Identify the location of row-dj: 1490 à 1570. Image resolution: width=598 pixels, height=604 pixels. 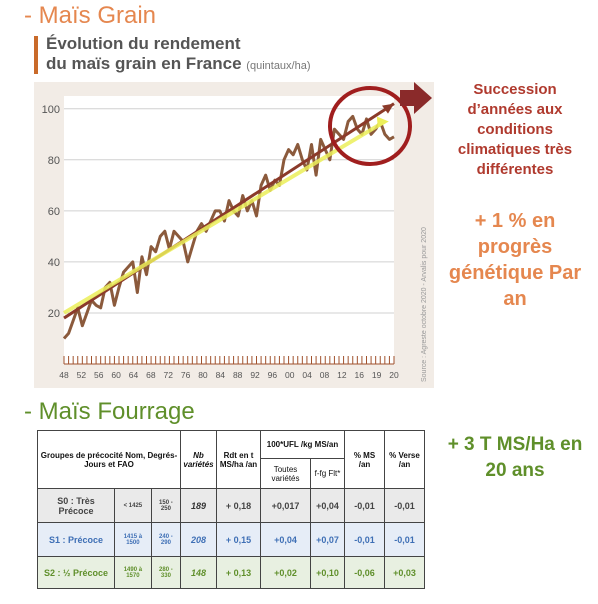
(132, 572).